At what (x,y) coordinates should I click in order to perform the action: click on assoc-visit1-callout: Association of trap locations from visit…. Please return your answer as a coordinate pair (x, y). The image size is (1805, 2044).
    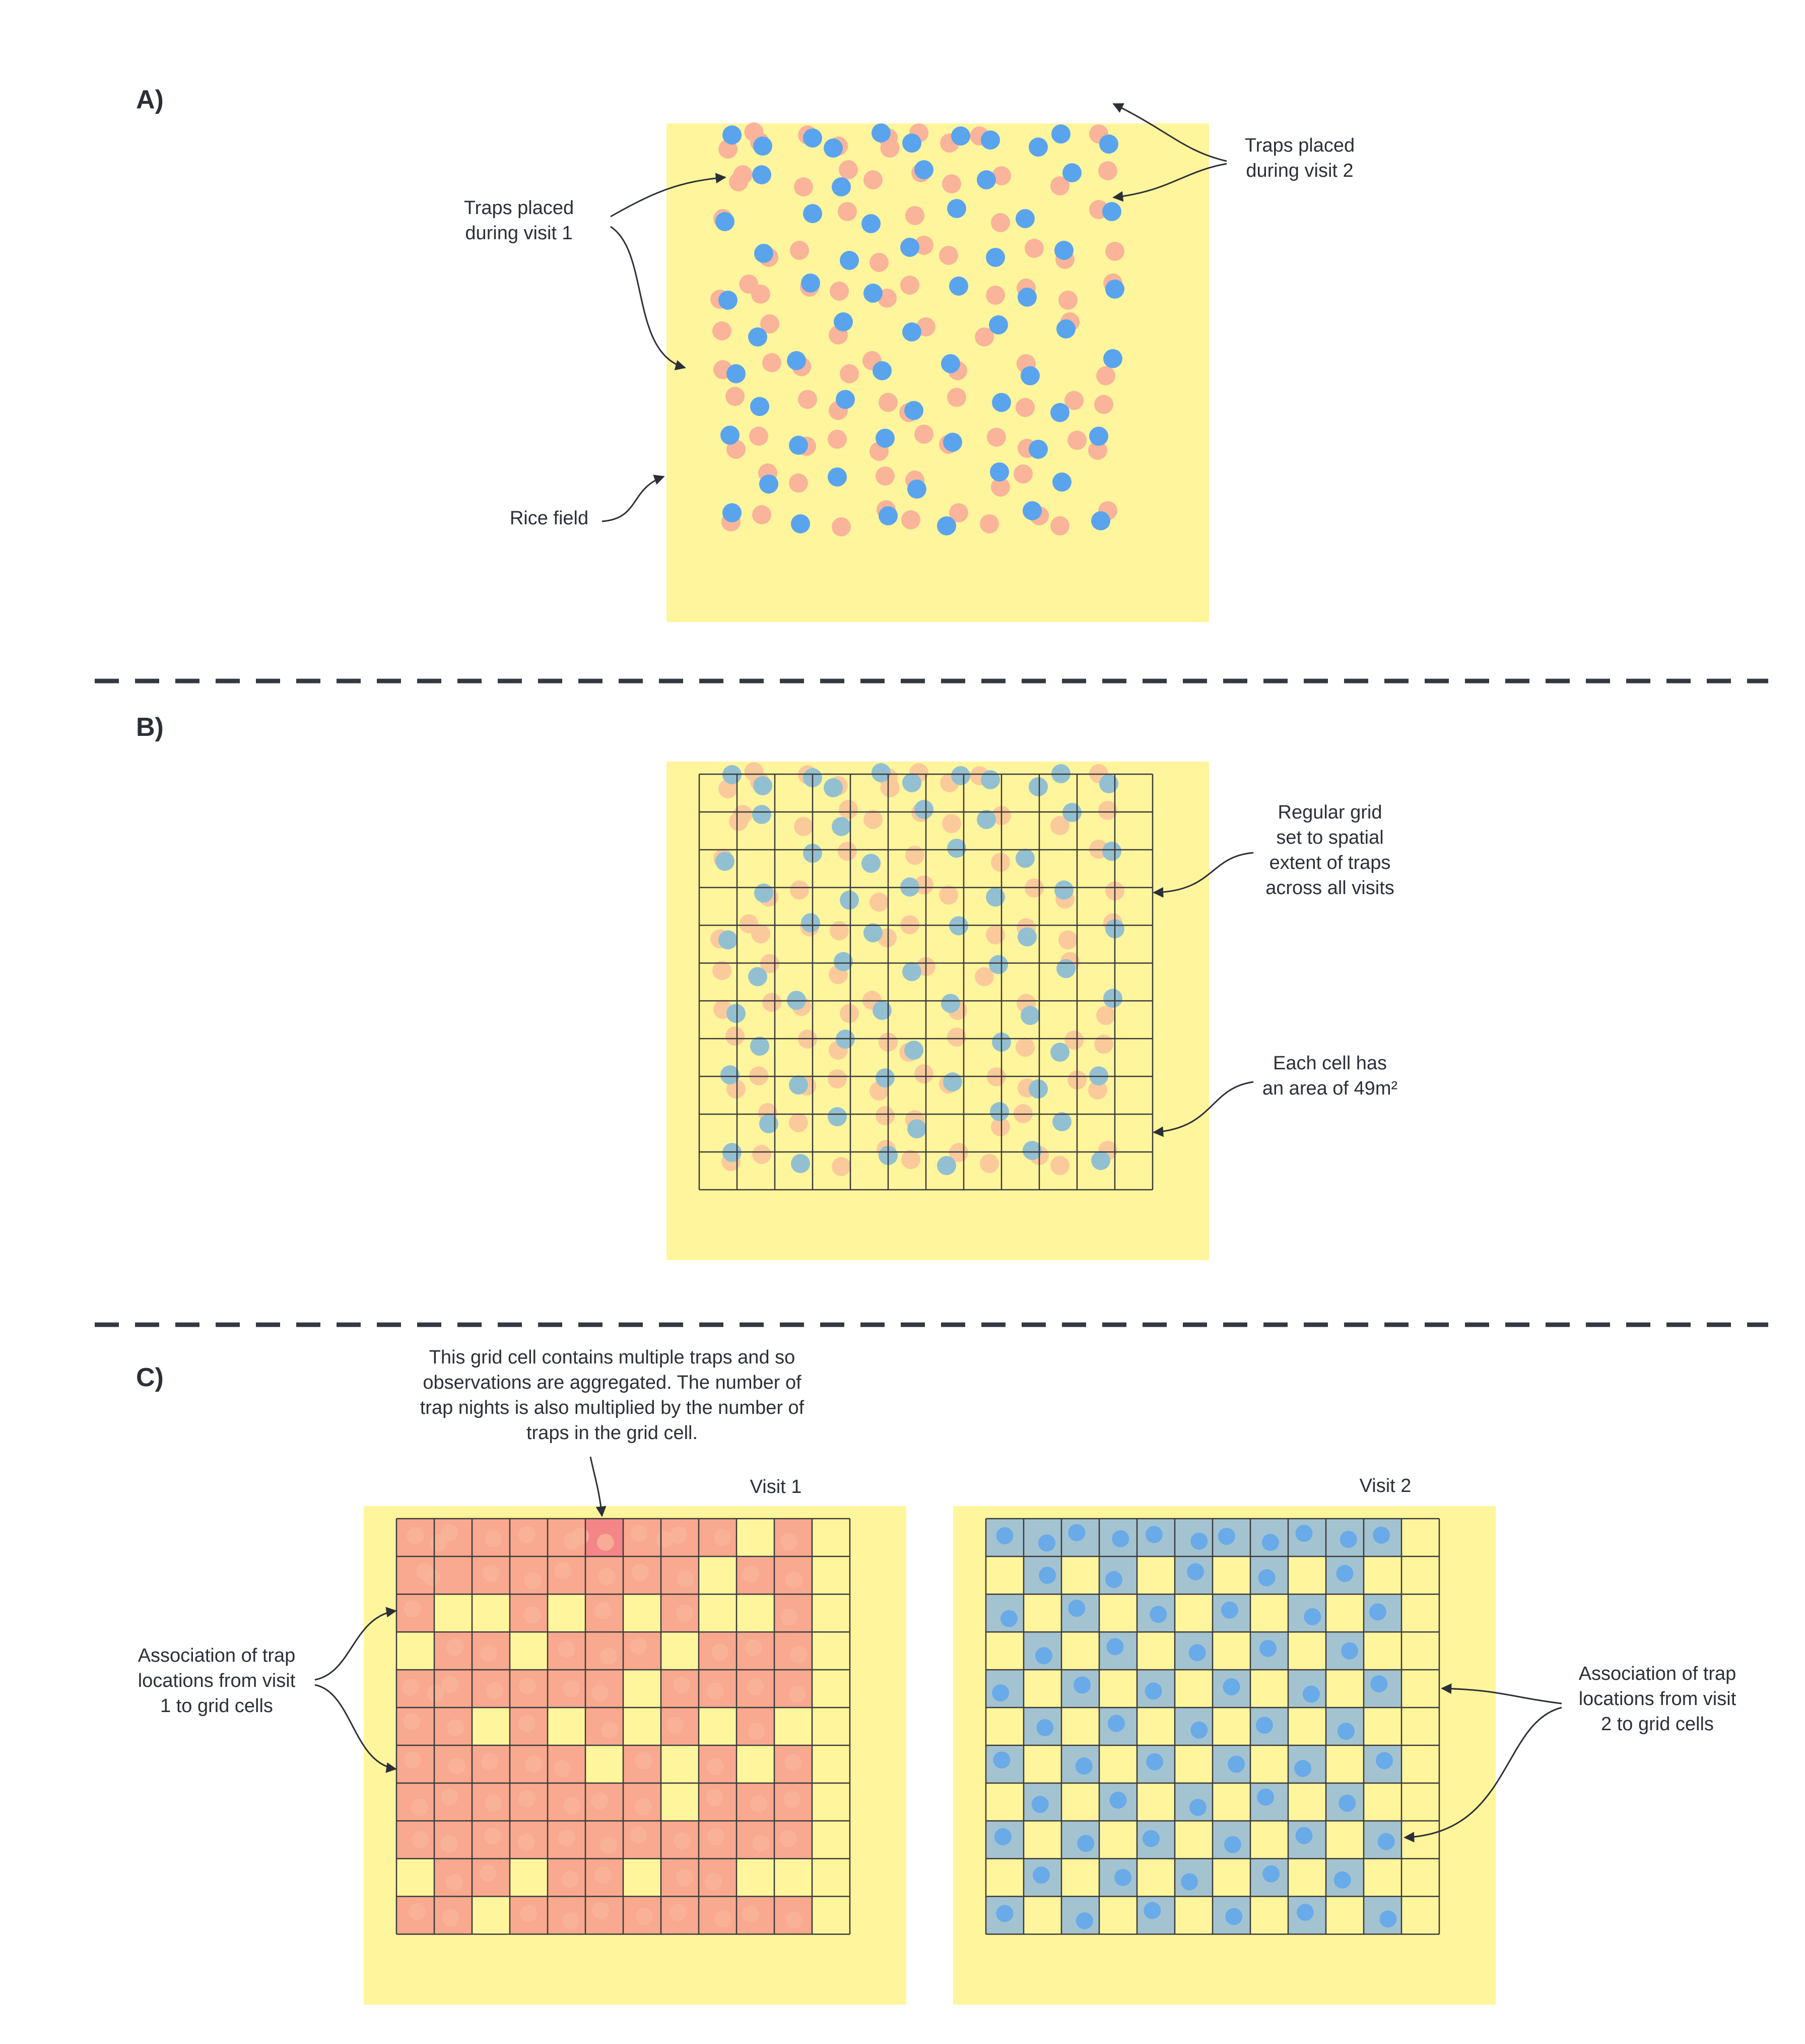
    Looking at the image, I should click on (216, 1681).